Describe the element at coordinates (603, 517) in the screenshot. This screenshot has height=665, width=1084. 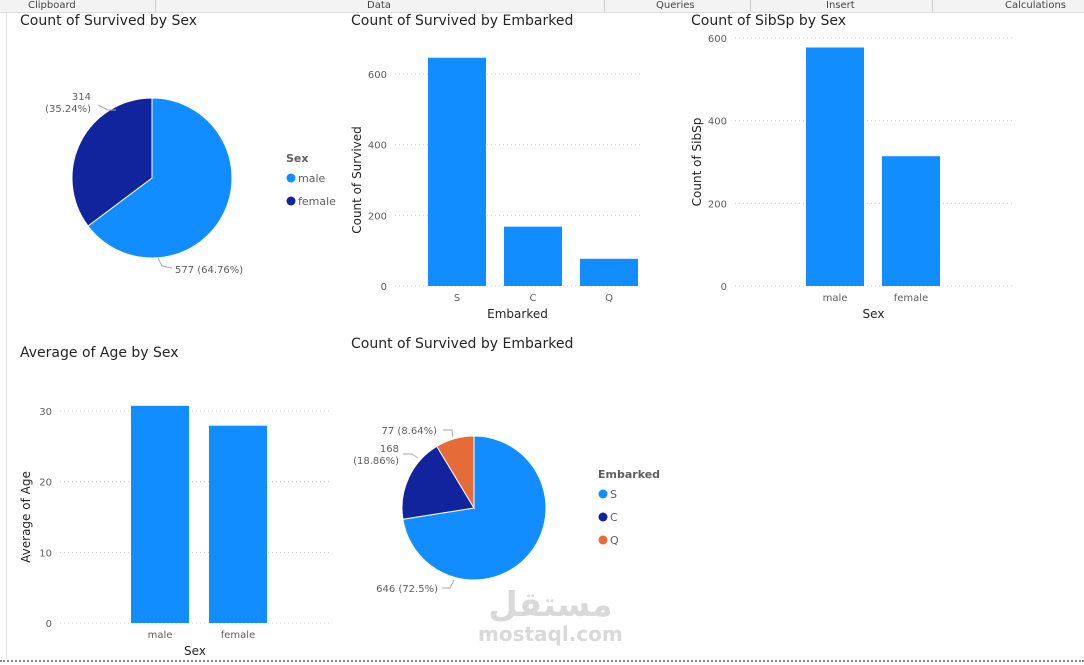
I see `legend-marker-C` at that location.